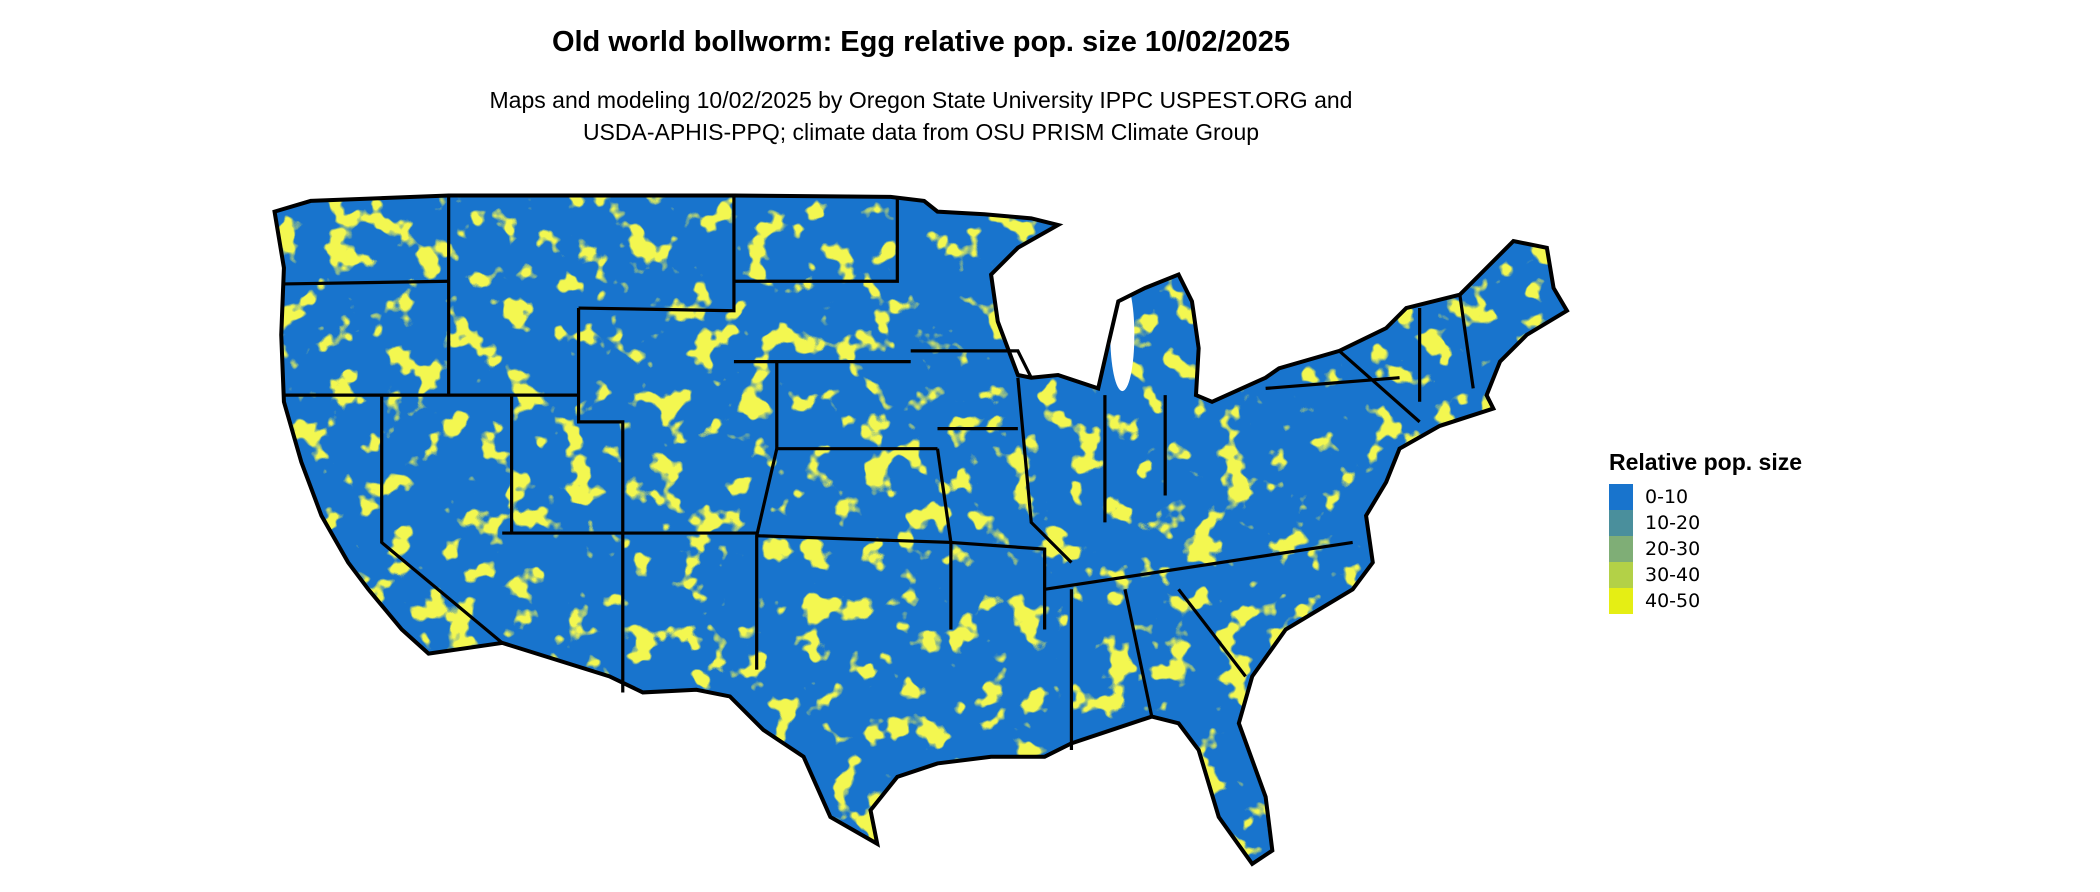 This screenshot has width=2100, height=892. I want to click on legend-item: 20-30, so click(1705, 549).